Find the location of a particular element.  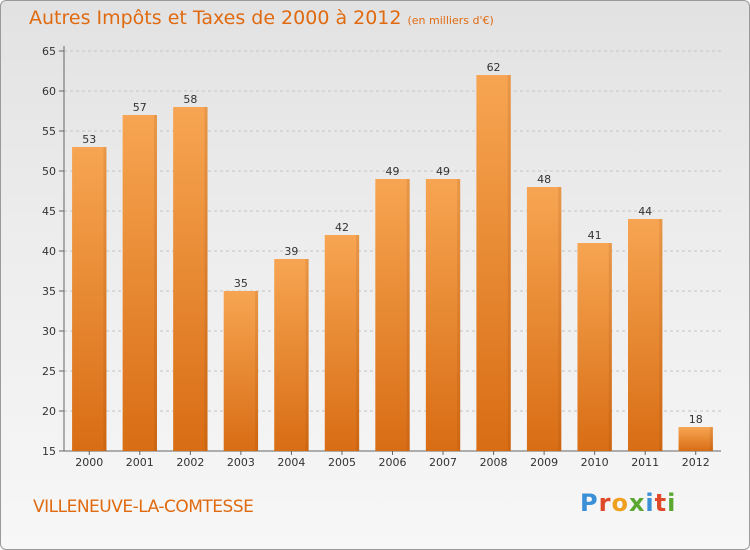

x-tick-label: 2010 is located at coordinates (595, 462).